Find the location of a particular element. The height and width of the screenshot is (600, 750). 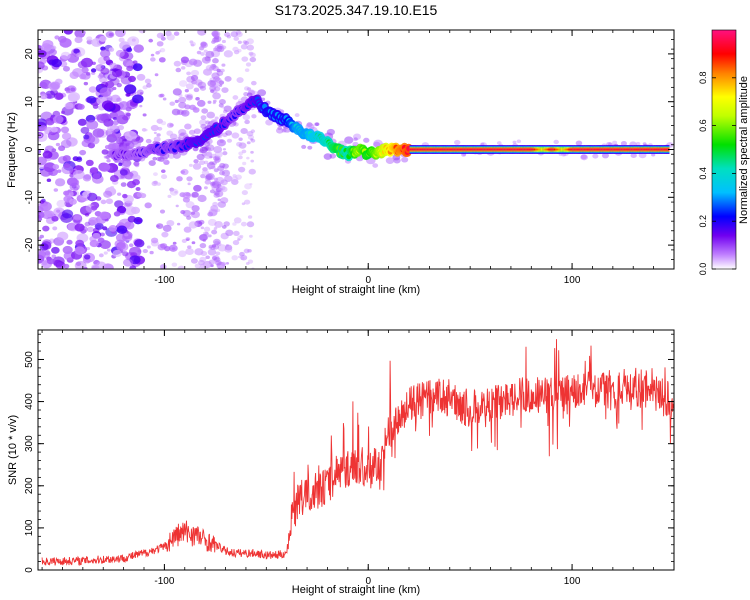

spectrogram-y-tick-label: 0 is located at coordinates (29, 149).